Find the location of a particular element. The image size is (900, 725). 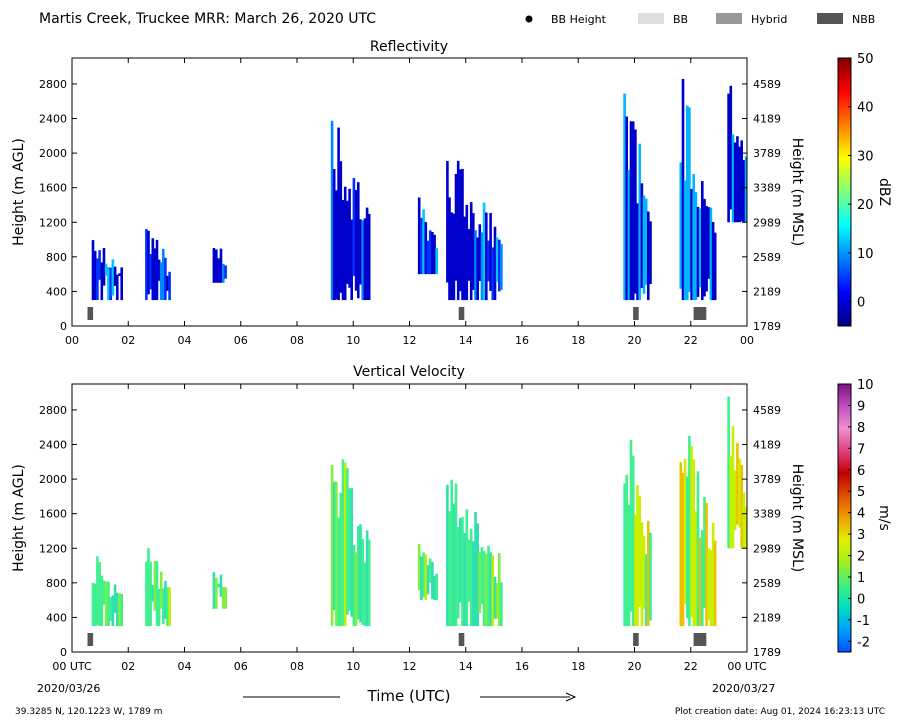

y-tick-label-right: 3389 is located at coordinates (767, 188).